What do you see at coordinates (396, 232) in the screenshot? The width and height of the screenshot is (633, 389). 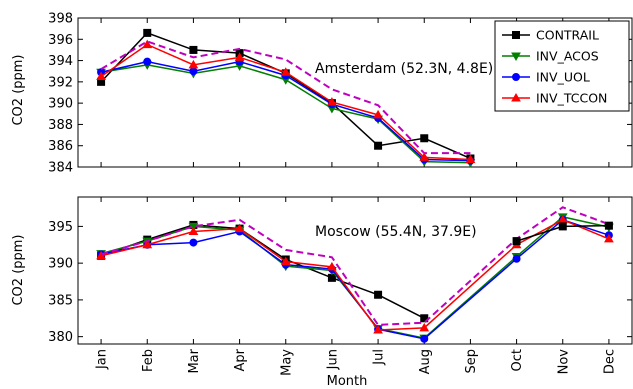 I see `moscow-panel-title: Moscow (55.4N, 37.9E)` at bounding box center [396, 232].